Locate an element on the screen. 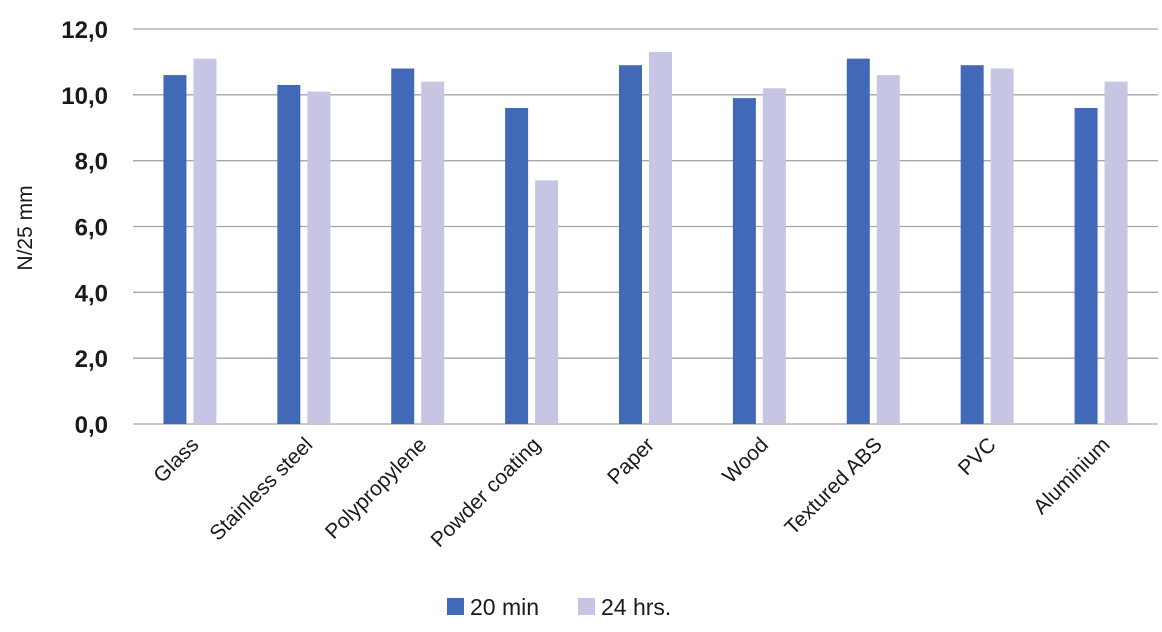 The width and height of the screenshot is (1162, 632). x-tick-label: Wood is located at coordinates (745, 460).